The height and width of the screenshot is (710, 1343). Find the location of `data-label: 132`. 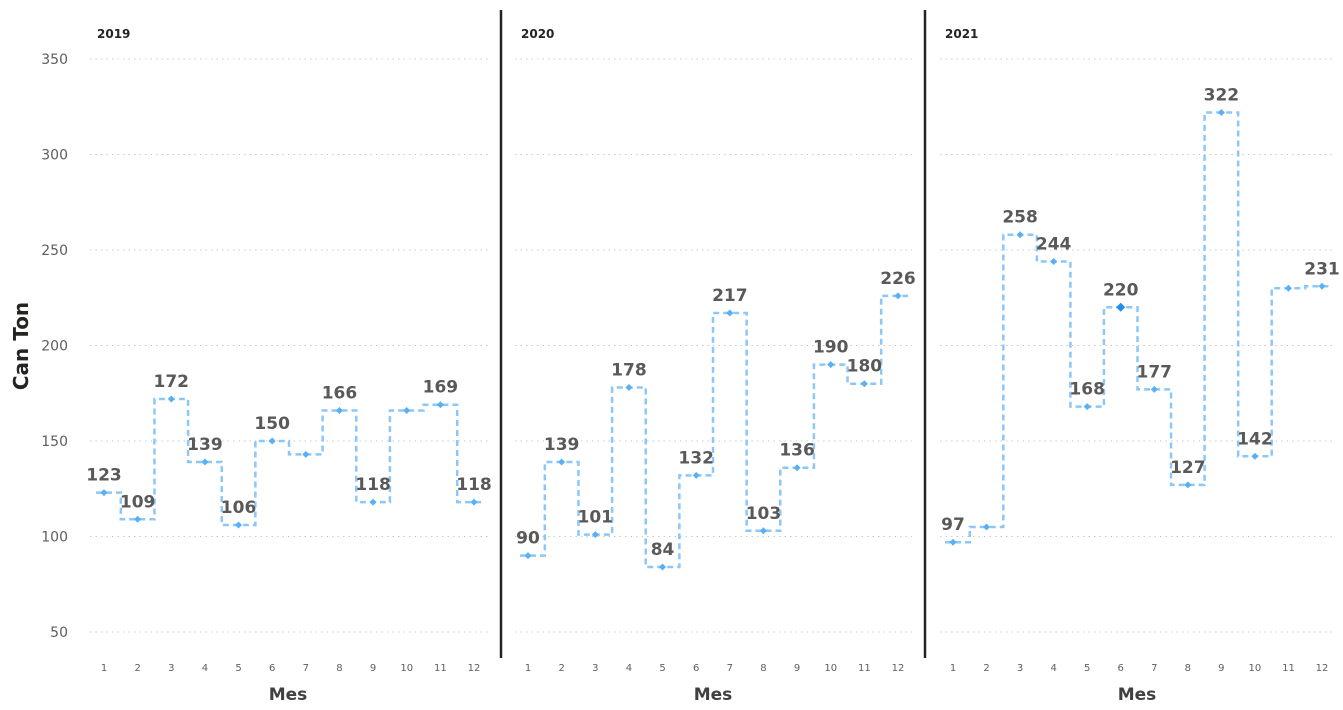

data-label: 132 is located at coordinates (696, 458).